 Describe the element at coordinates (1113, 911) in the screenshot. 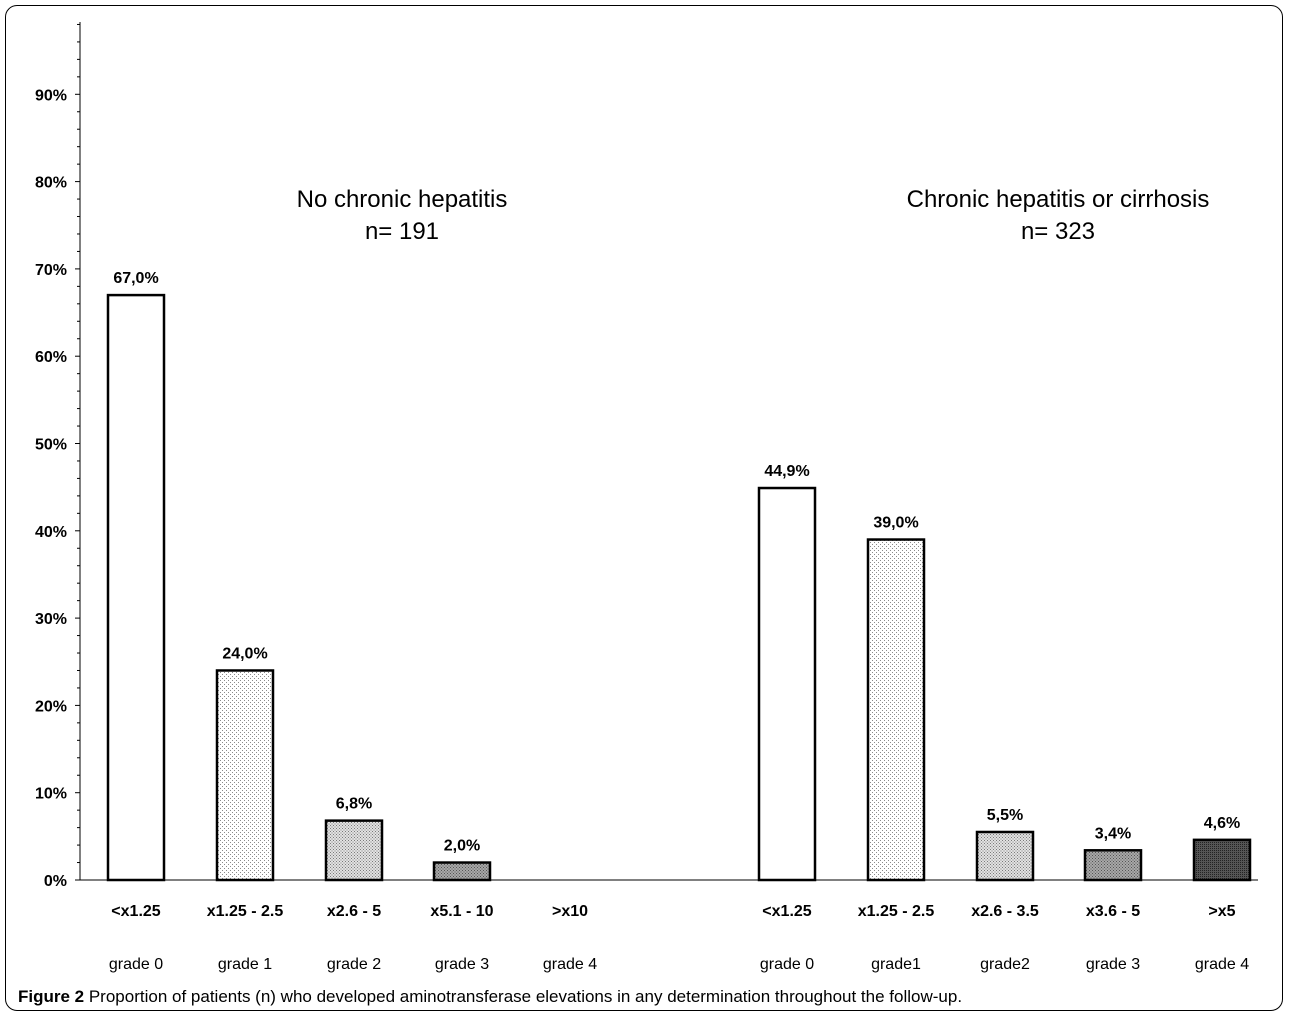

I see `x-category-label: x3.6 - 5` at that location.